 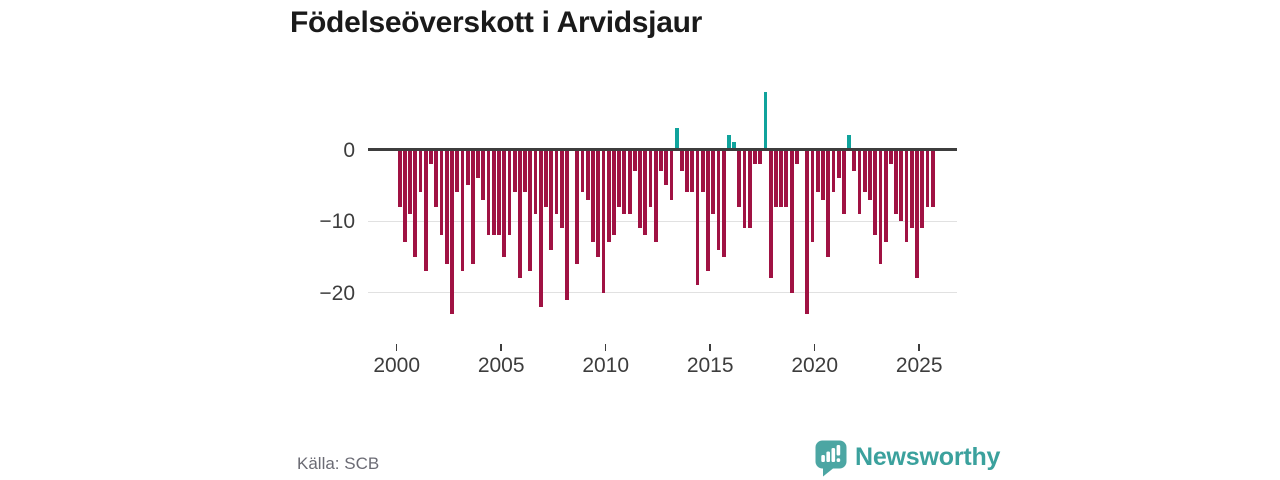 What do you see at coordinates (478, 164) in the screenshot?
I see `bar-2003-q4` at bounding box center [478, 164].